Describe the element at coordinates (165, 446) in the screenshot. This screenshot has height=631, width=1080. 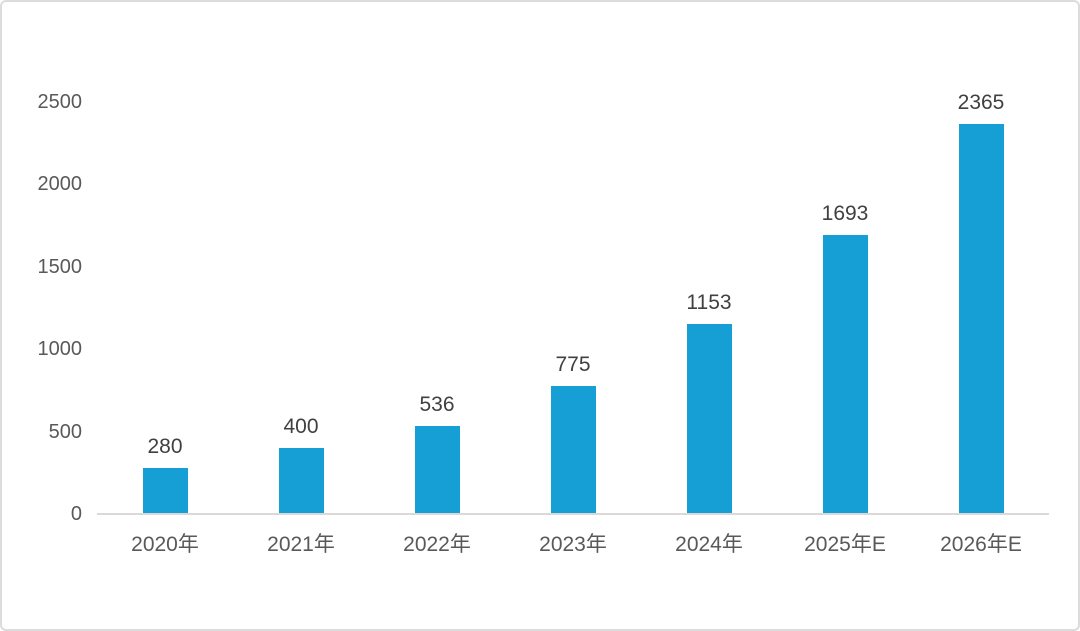
I see `bar-value-label: 280` at that location.